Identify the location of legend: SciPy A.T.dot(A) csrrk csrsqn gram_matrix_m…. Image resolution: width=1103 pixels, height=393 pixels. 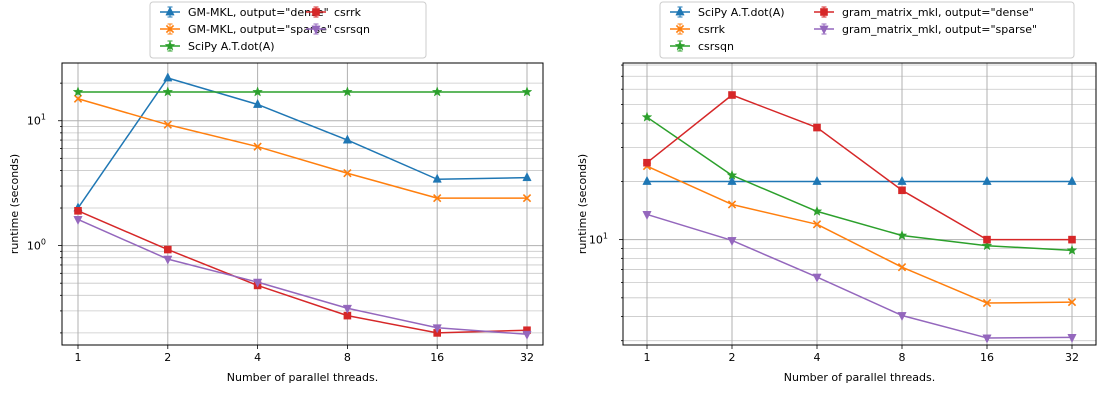
(867, 30).